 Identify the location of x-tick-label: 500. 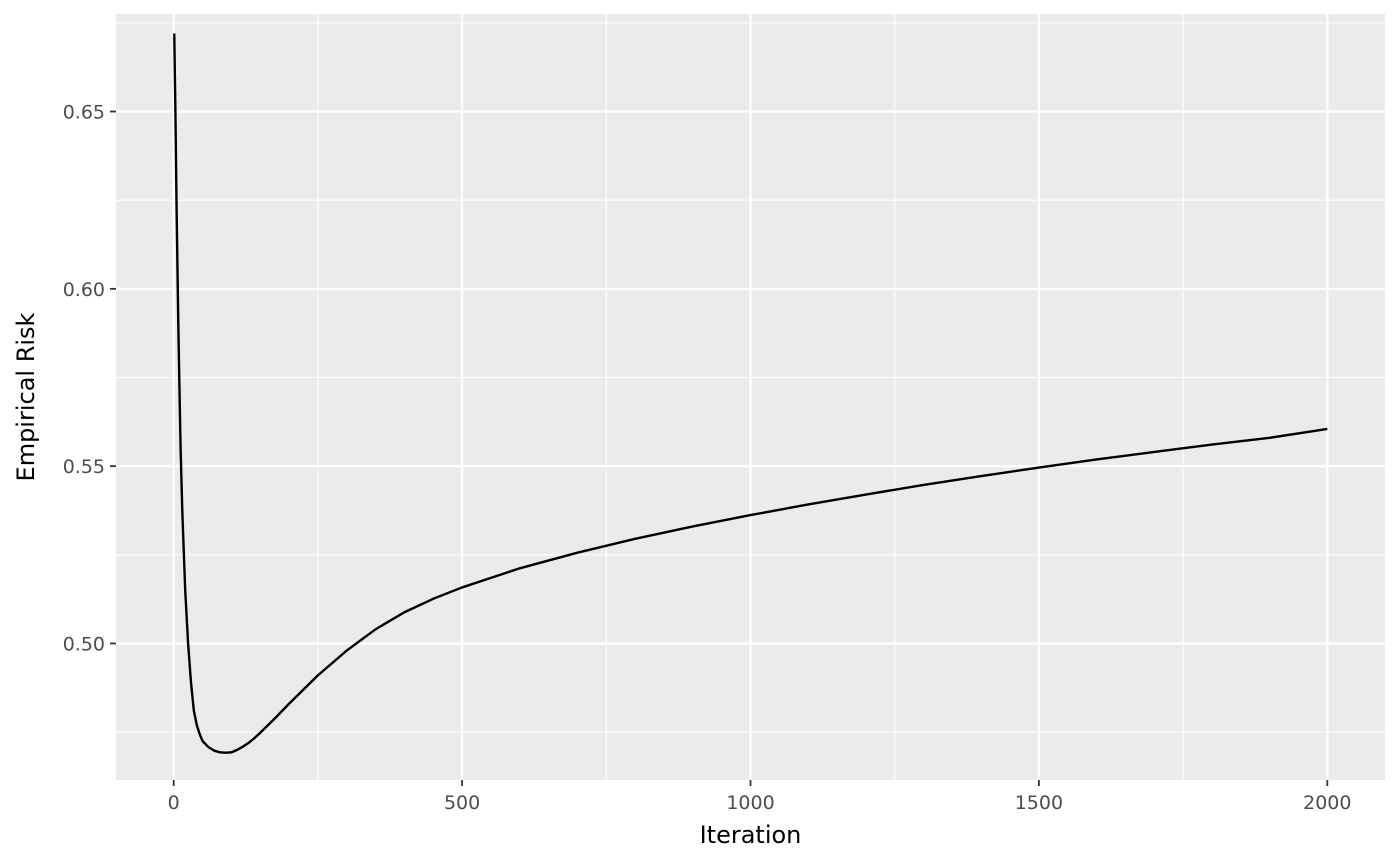
(462, 803).